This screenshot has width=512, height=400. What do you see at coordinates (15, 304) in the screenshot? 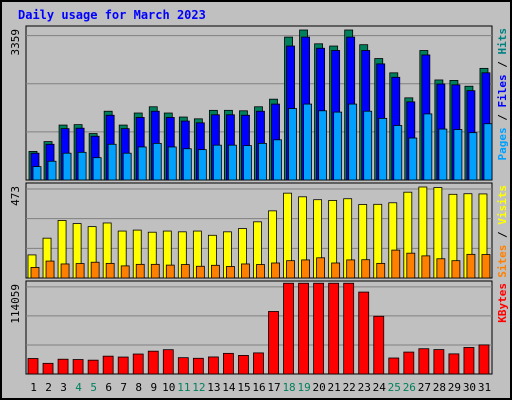
I see `bottom-ymax-label: 114059` at bounding box center [15, 304].